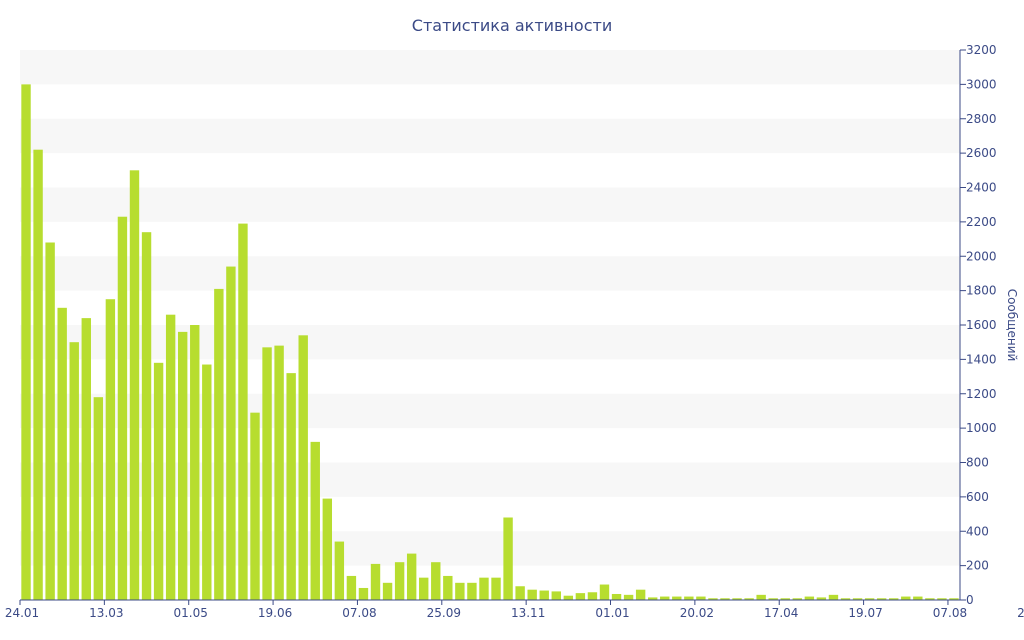  What do you see at coordinates (981, 256) in the screenshot?
I see `y-tick-label: 2000` at bounding box center [981, 256].